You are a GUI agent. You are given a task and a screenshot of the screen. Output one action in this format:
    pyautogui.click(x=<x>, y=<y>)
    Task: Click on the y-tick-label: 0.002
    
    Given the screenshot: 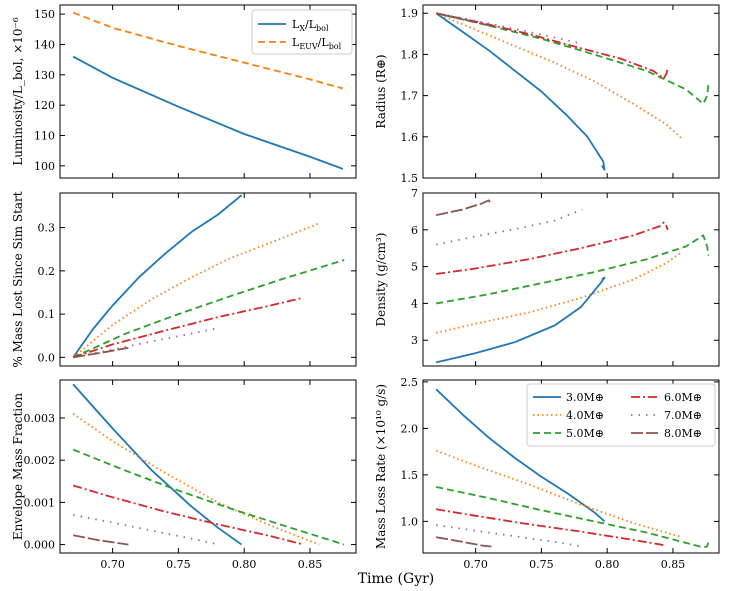 What is the action you would take?
    pyautogui.click(x=40, y=460)
    